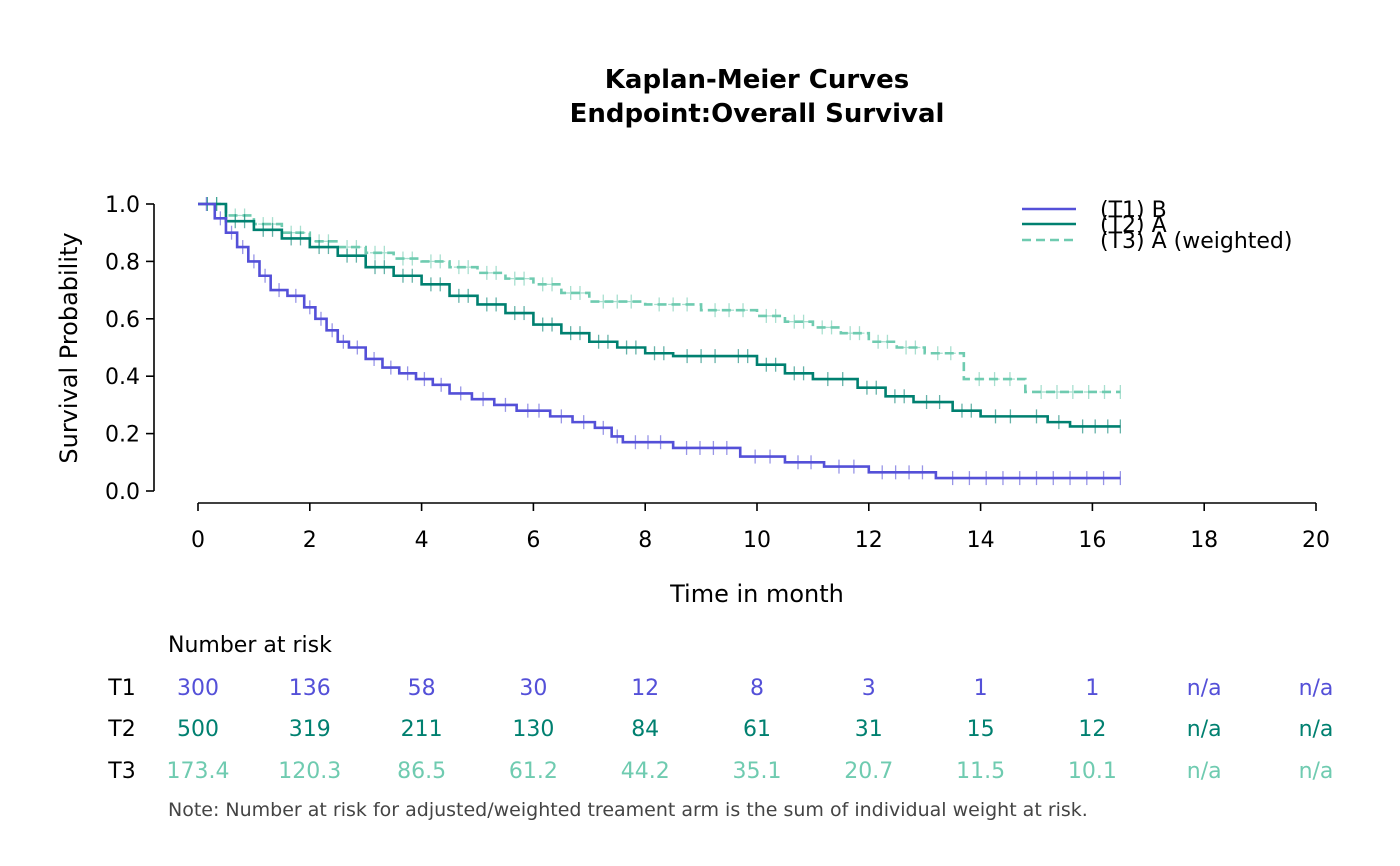 The image size is (1400, 866). I want to click on x-tick-label: 4, so click(422, 540).